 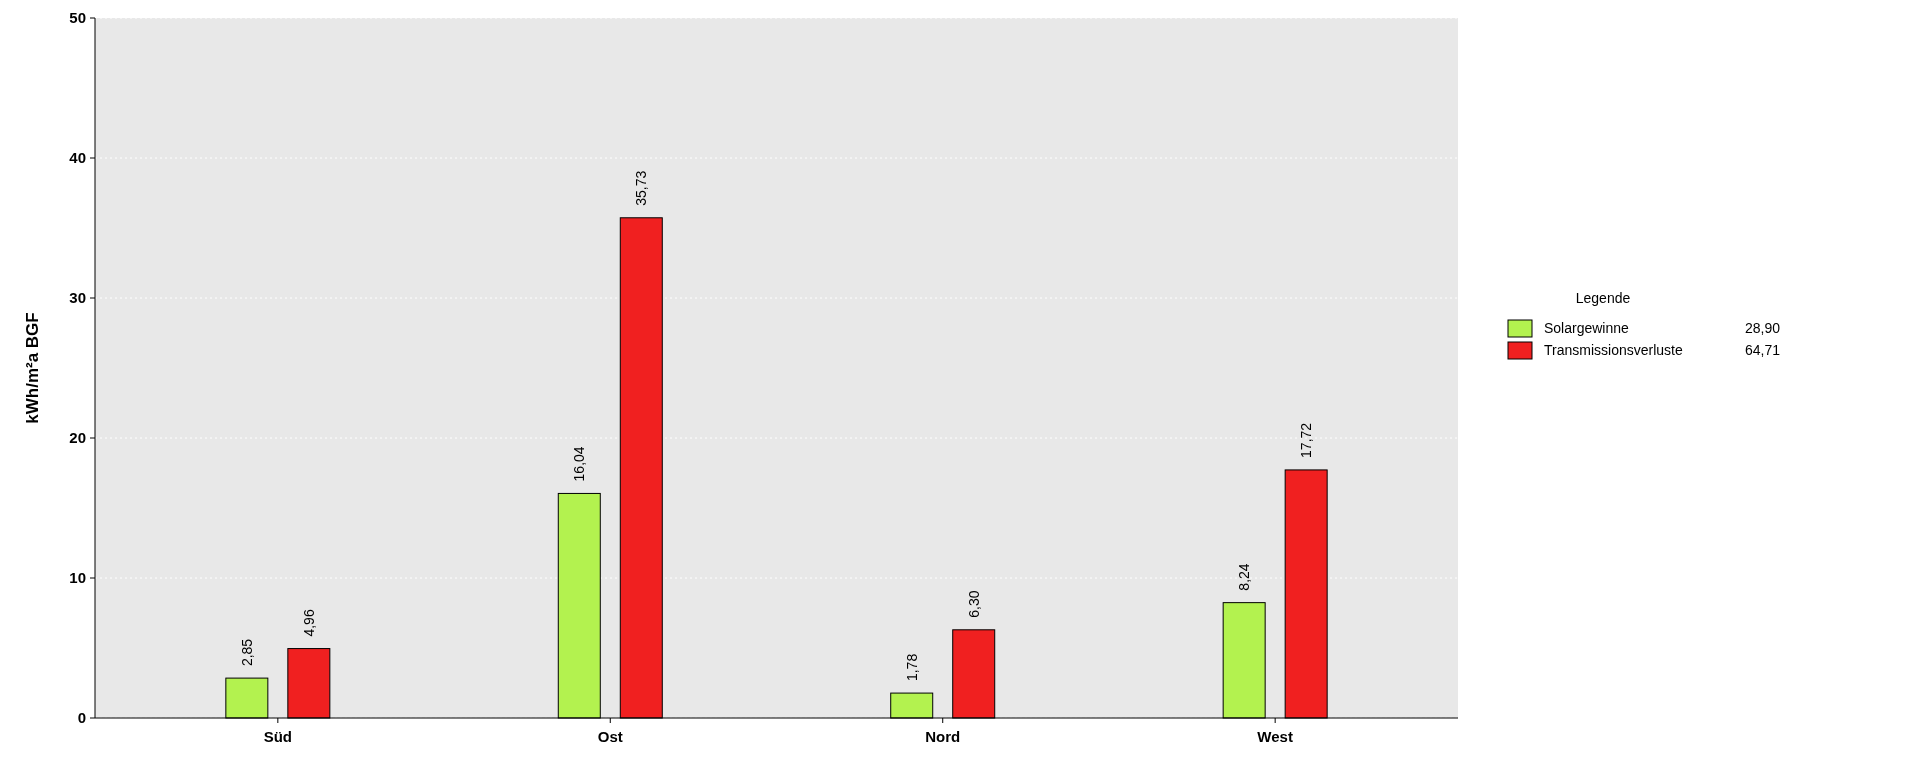 What do you see at coordinates (246, 652) in the screenshot?
I see `data-label: 2,85` at bounding box center [246, 652].